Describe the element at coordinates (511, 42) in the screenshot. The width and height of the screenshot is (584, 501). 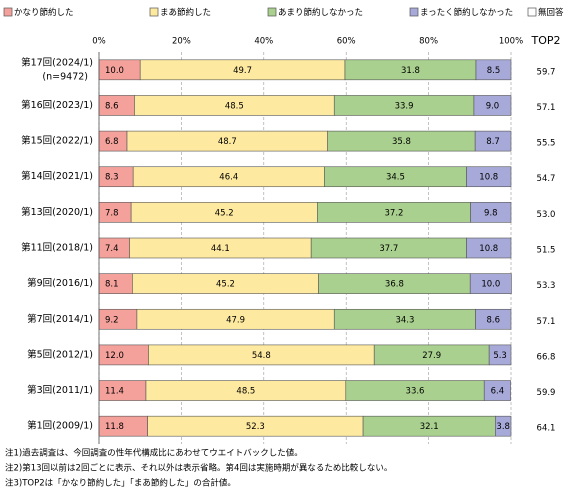
I see `x-tick-label: 100%` at that location.